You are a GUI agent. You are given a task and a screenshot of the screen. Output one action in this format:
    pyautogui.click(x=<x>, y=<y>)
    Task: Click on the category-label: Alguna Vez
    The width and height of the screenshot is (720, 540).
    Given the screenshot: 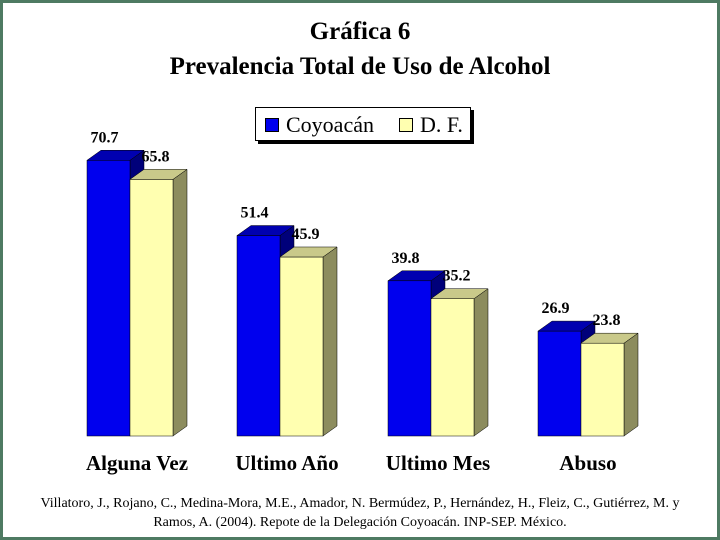 What is the action you would take?
    pyautogui.click(x=137, y=463)
    